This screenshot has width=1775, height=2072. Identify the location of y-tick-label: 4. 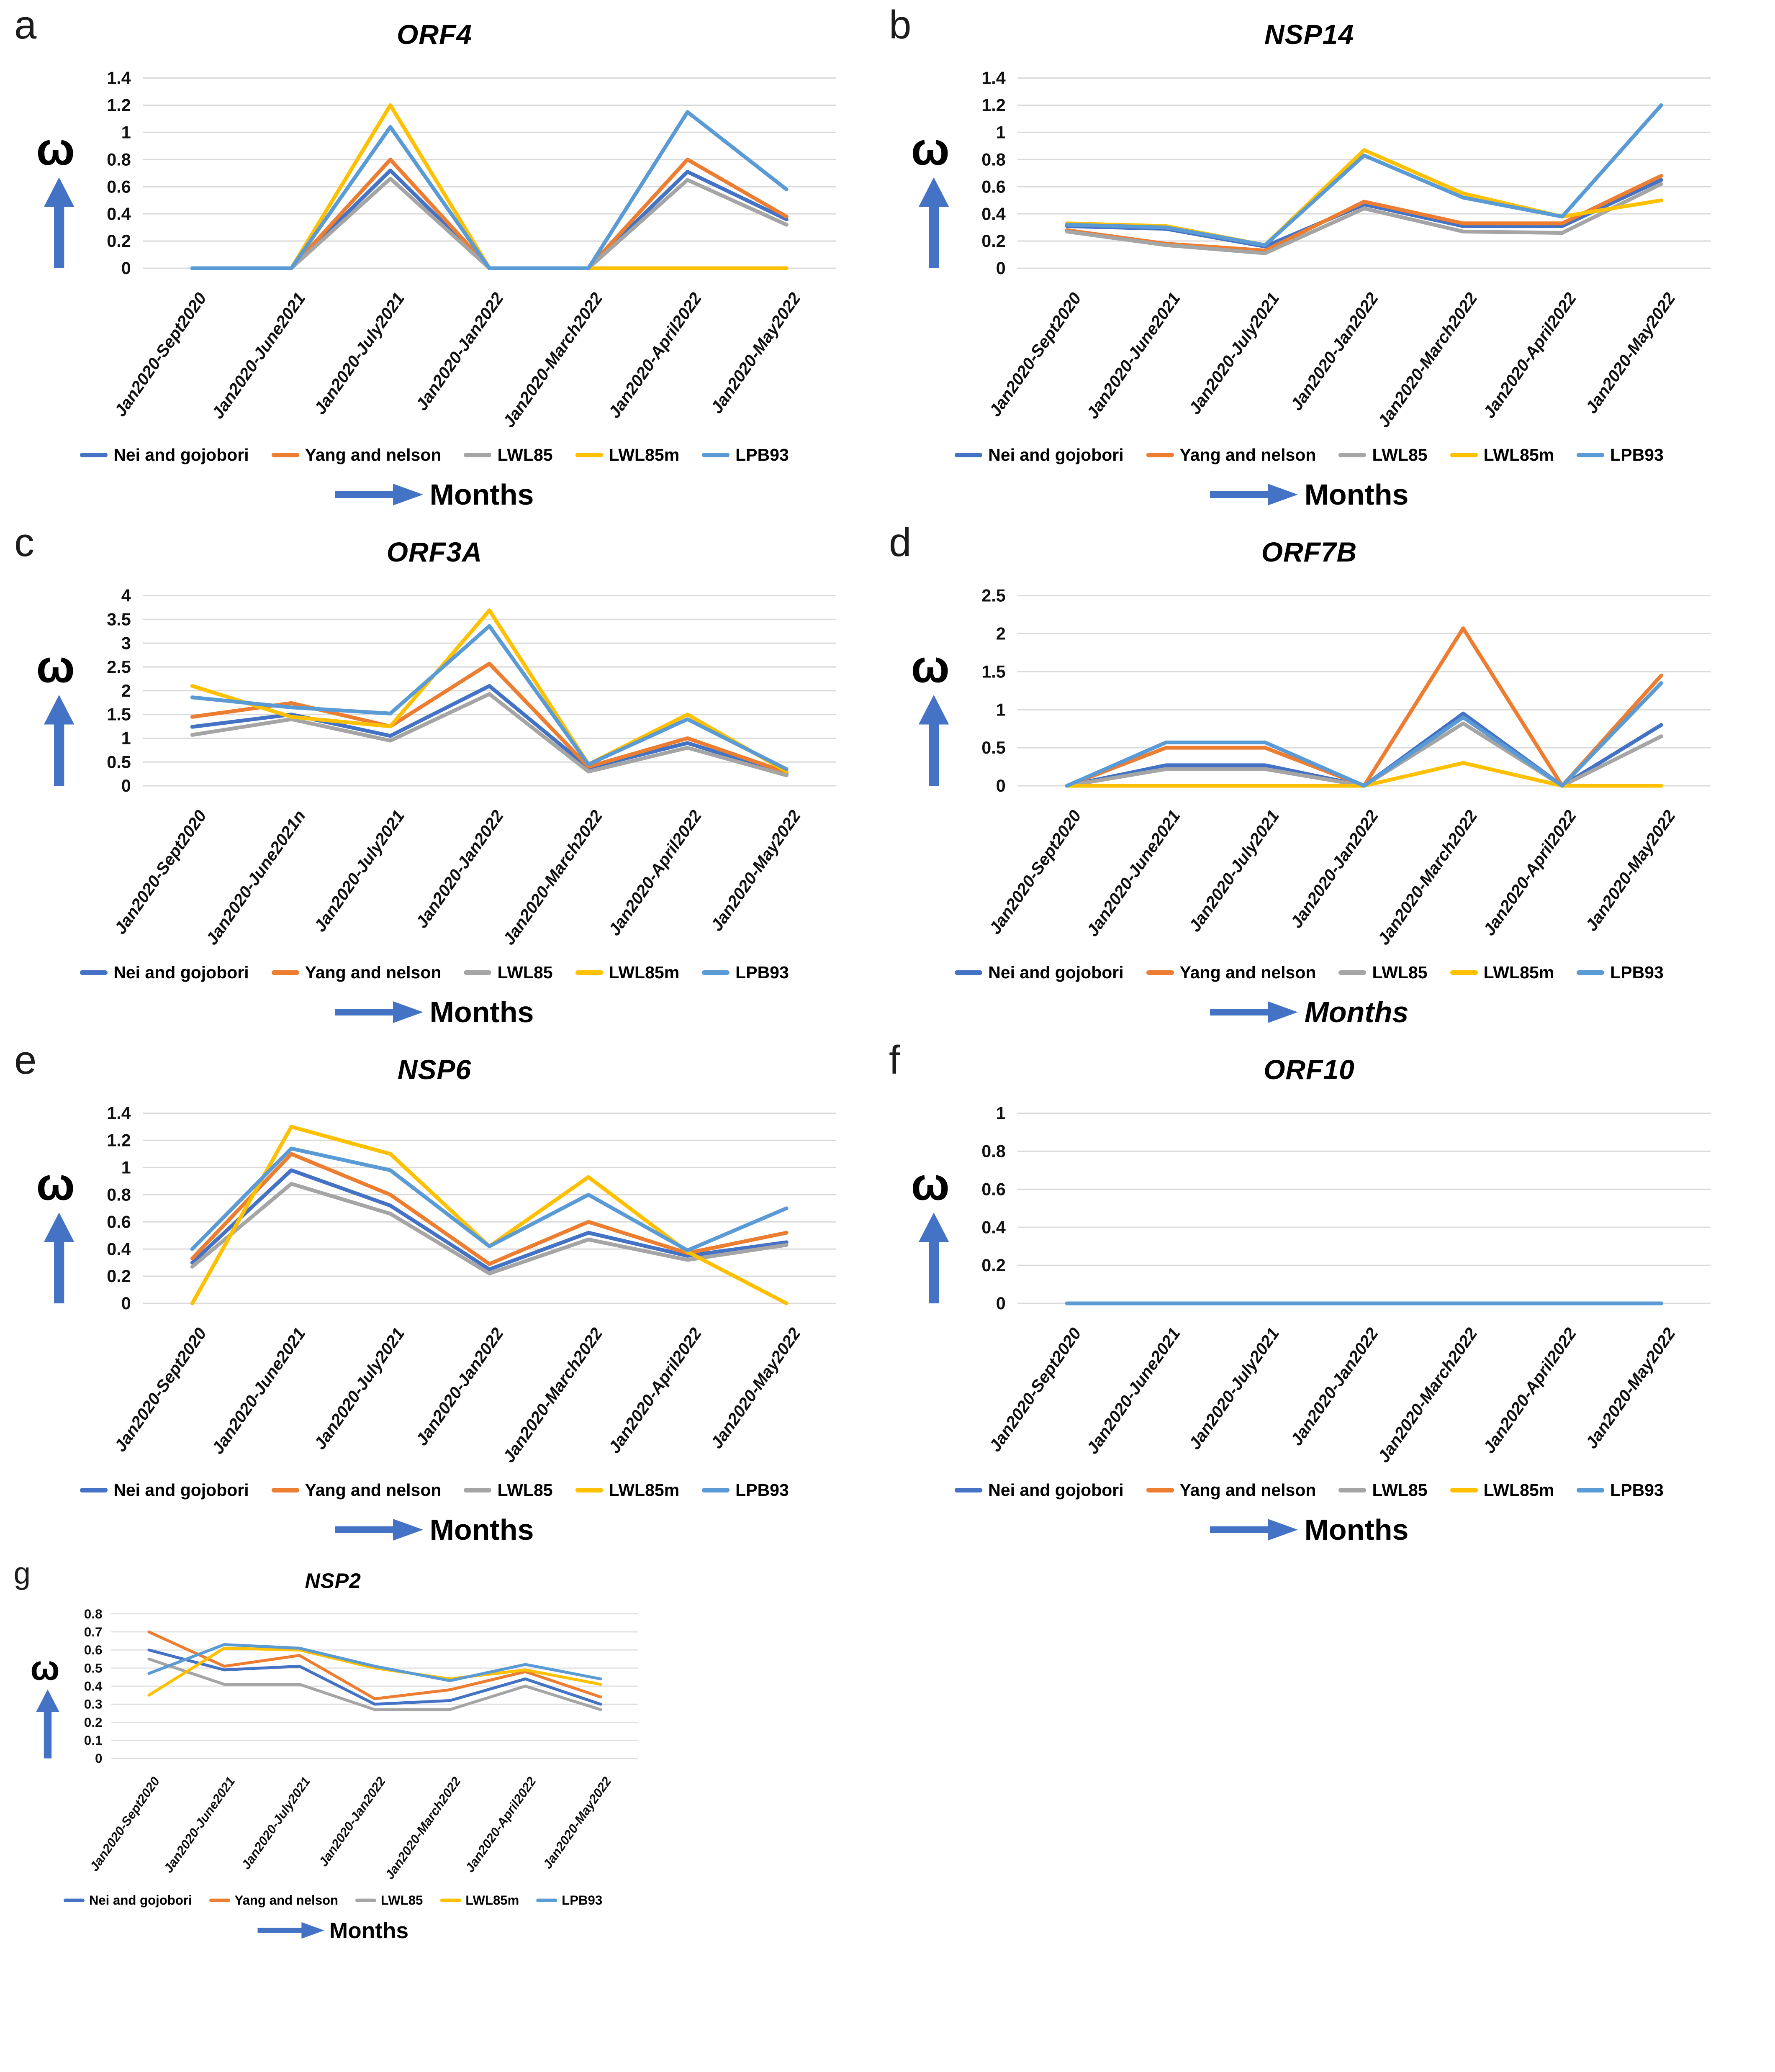
(126, 595).